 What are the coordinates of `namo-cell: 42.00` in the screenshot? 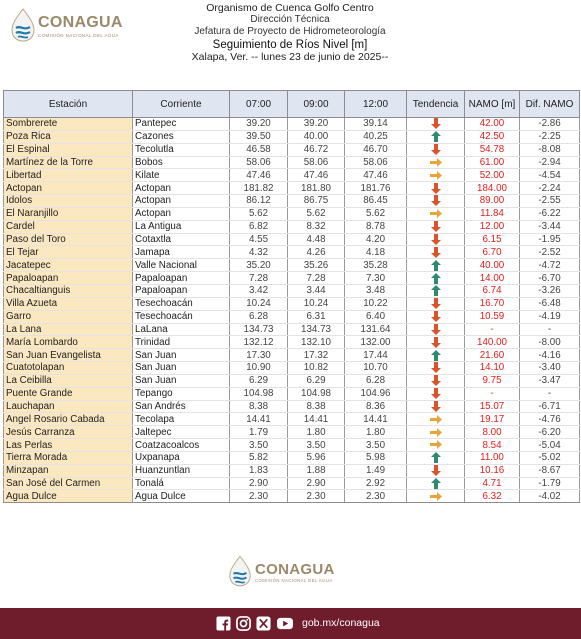 It's located at (492, 124).